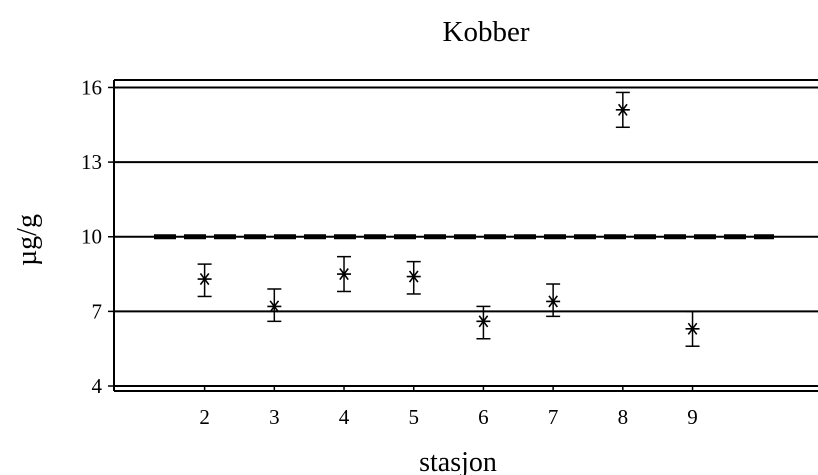 Image resolution: width=818 pixels, height=475 pixels. I want to click on x-tick-label-8: 8, so click(623, 417).